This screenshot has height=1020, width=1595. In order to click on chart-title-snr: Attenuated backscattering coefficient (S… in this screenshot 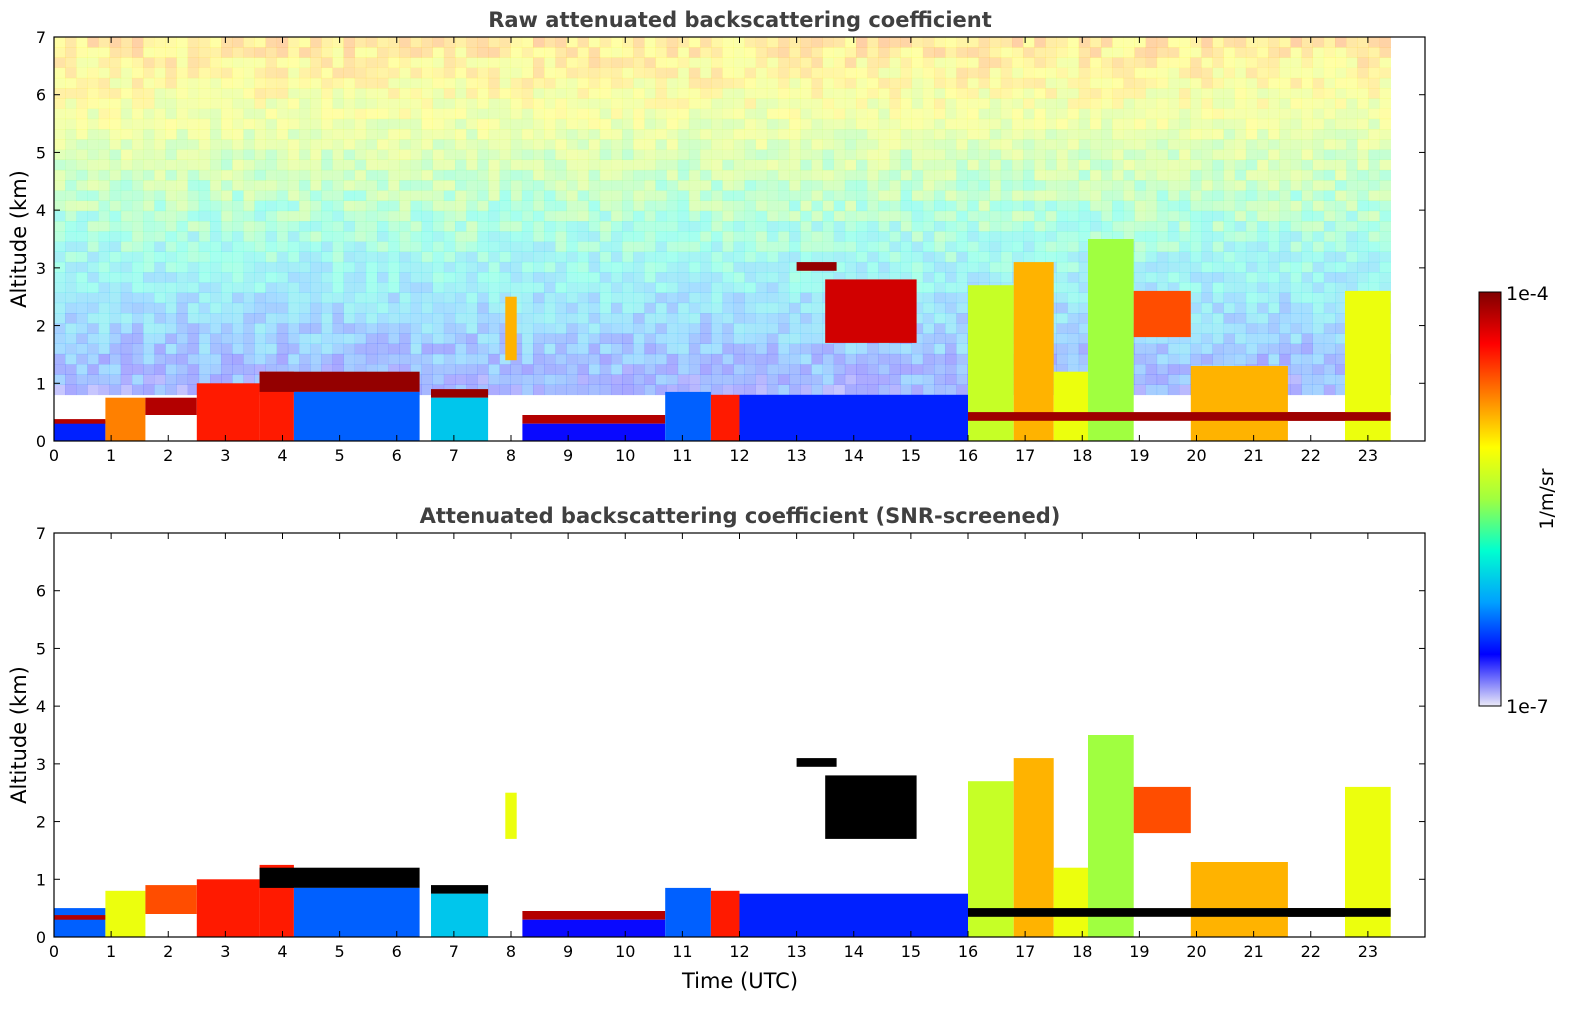, I will do `click(740, 516)`.